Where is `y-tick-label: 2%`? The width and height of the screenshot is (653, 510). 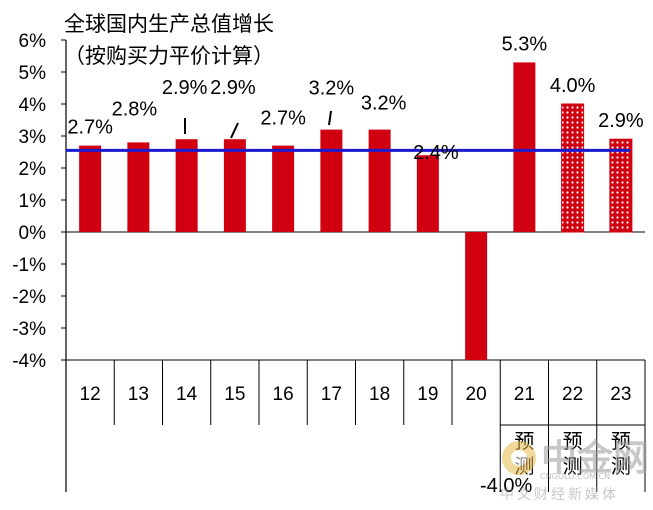 y-tick-label: 2% is located at coordinates (33, 169).